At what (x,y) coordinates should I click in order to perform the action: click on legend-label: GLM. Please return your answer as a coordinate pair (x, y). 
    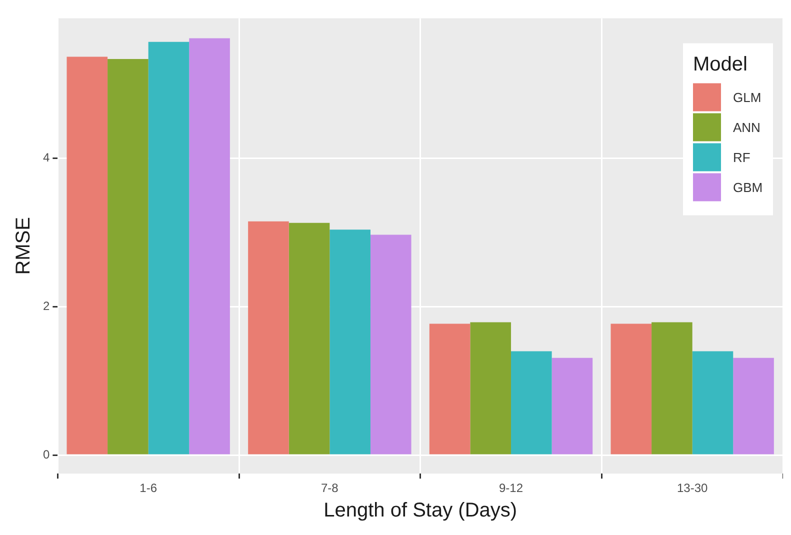
    Looking at the image, I should click on (747, 97).